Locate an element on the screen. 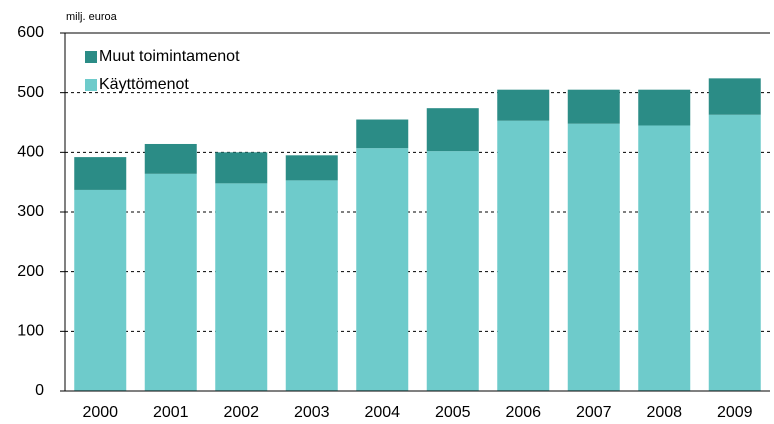 This screenshot has width=774, height=424. x-tick-label: 2004 is located at coordinates (382, 412).